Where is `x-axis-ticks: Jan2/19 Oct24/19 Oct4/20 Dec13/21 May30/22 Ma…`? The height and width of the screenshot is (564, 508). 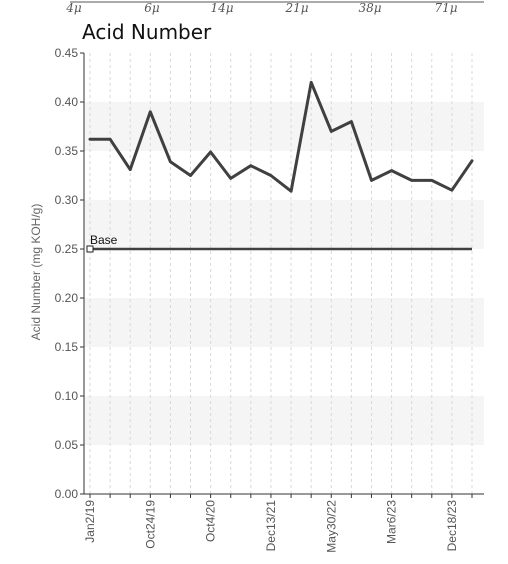
x-axis-ticks: Jan2/19 Oct24/19 Oct4/20 Dec13/21 May30/22 Ma… is located at coordinates (278, 523).